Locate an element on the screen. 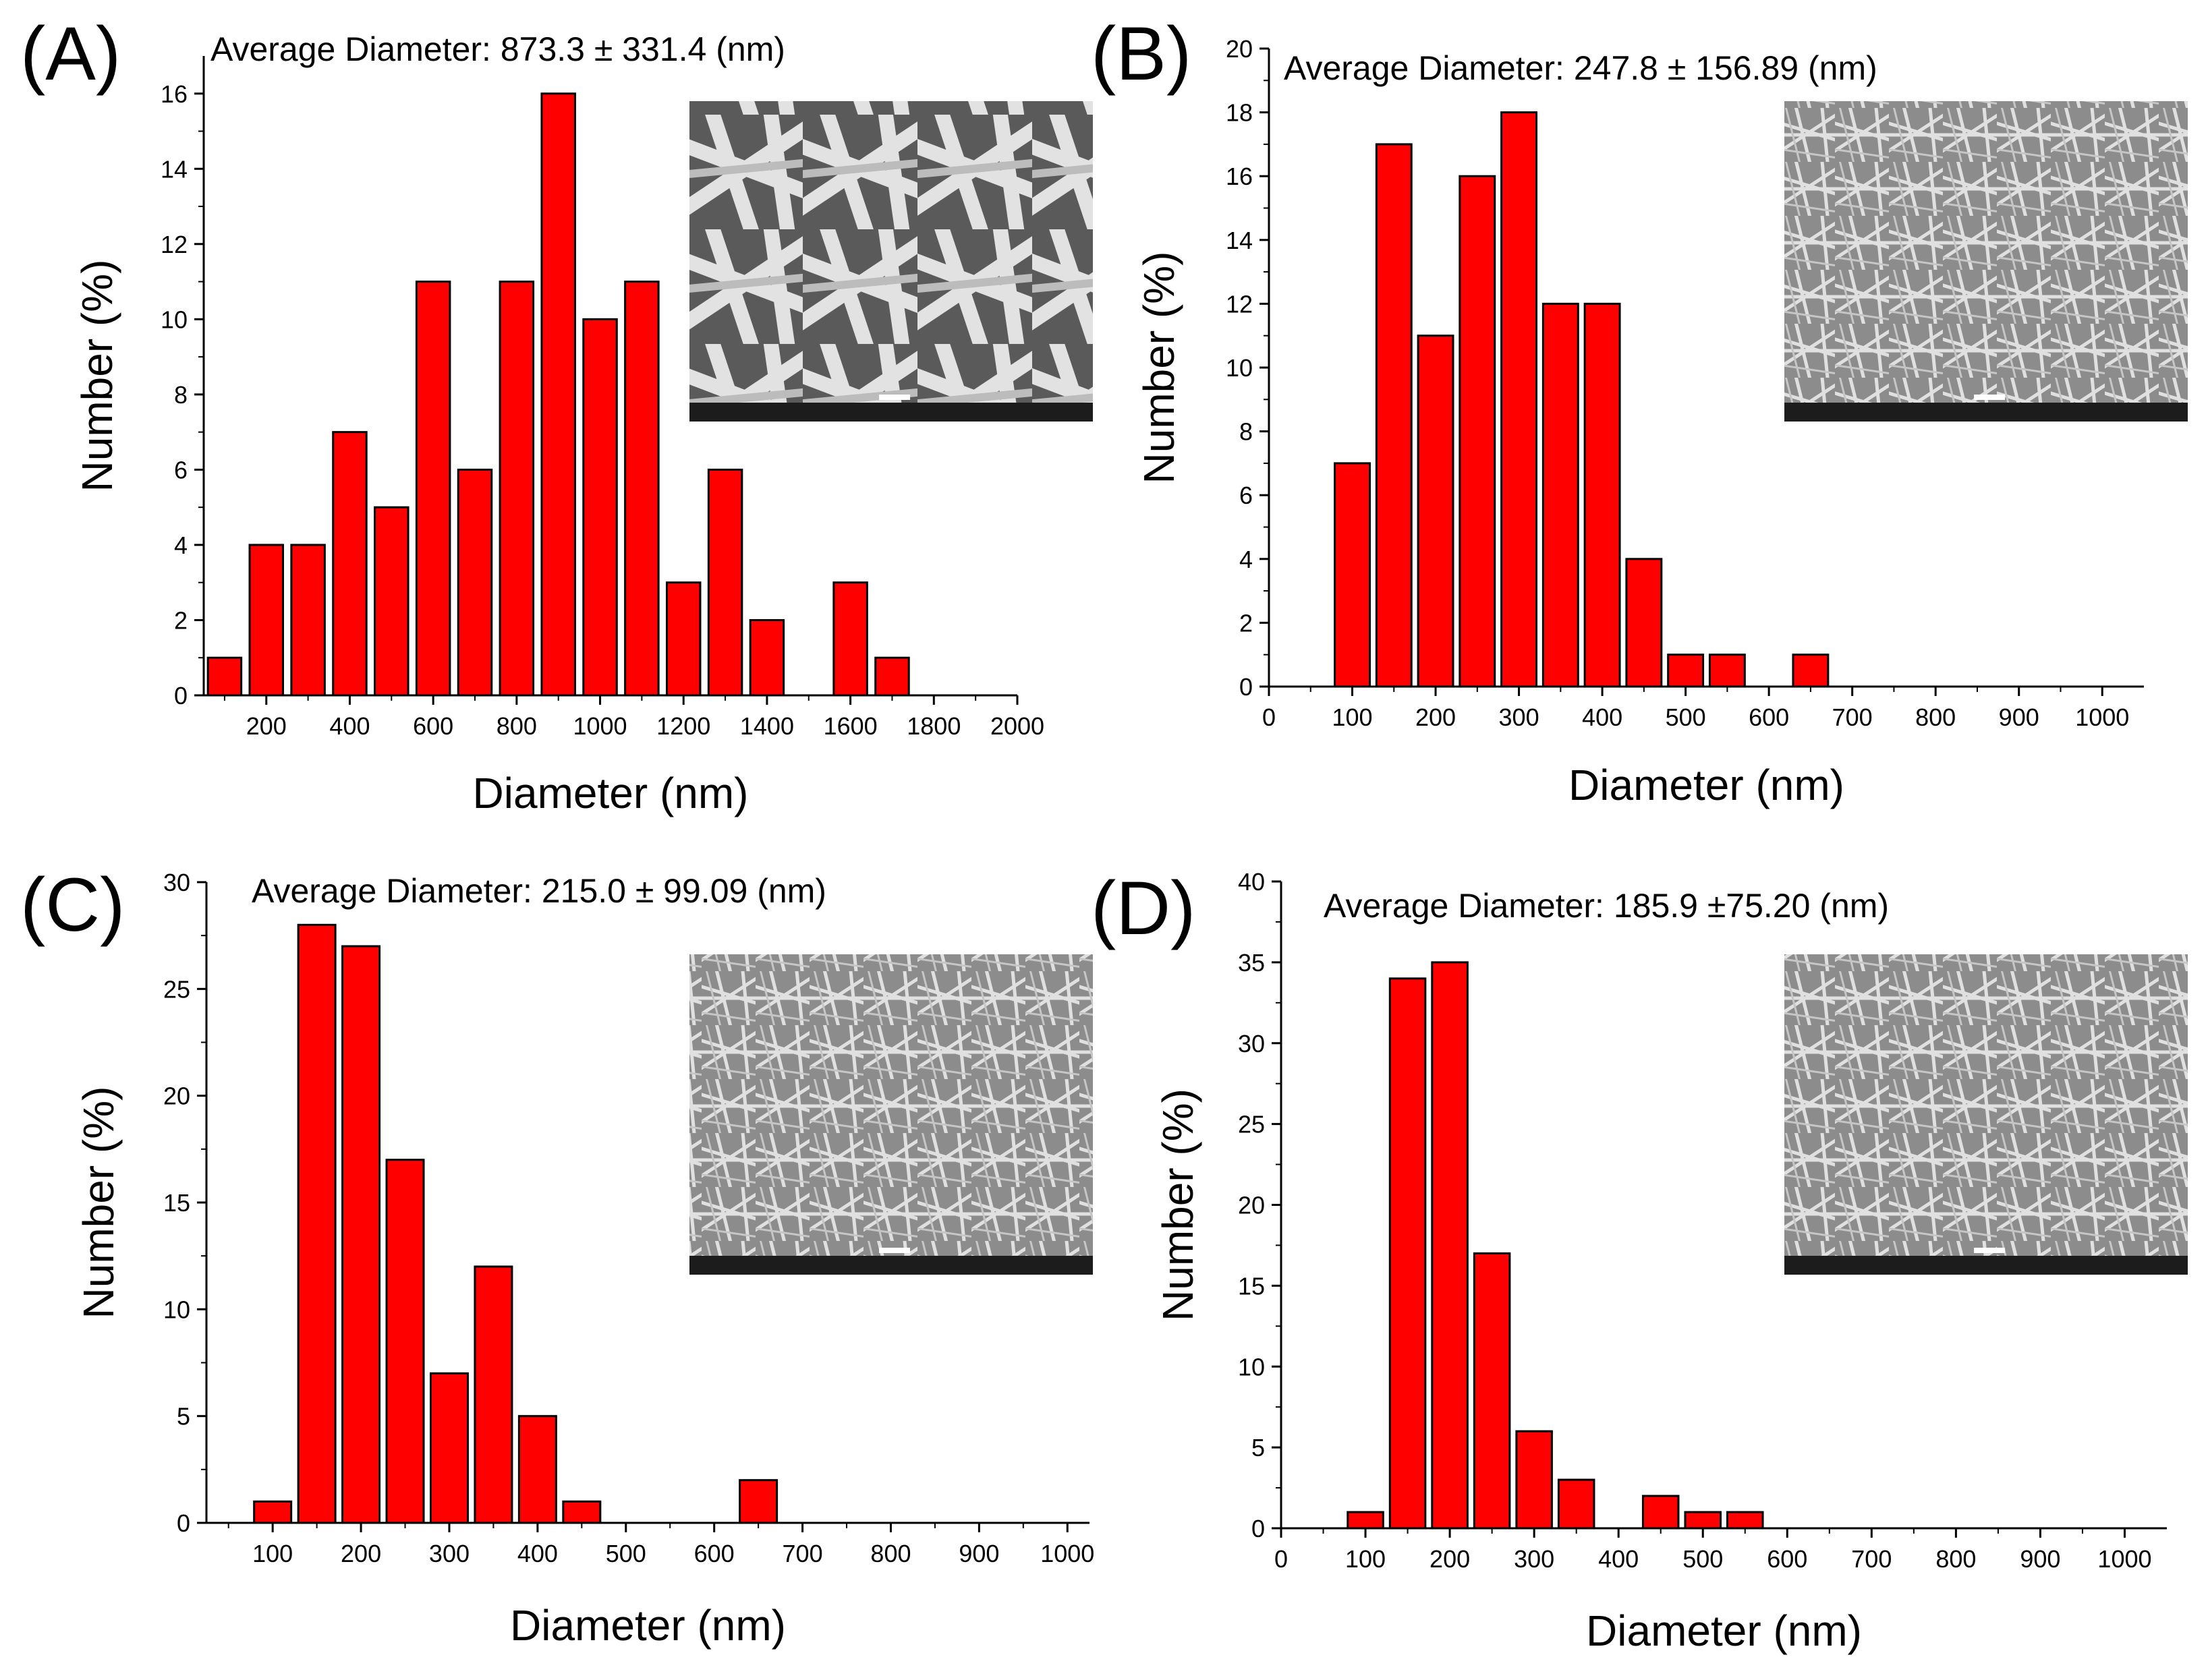 The width and height of the screenshot is (2208, 1680). x-tick-label: 2000 is located at coordinates (1017, 726).